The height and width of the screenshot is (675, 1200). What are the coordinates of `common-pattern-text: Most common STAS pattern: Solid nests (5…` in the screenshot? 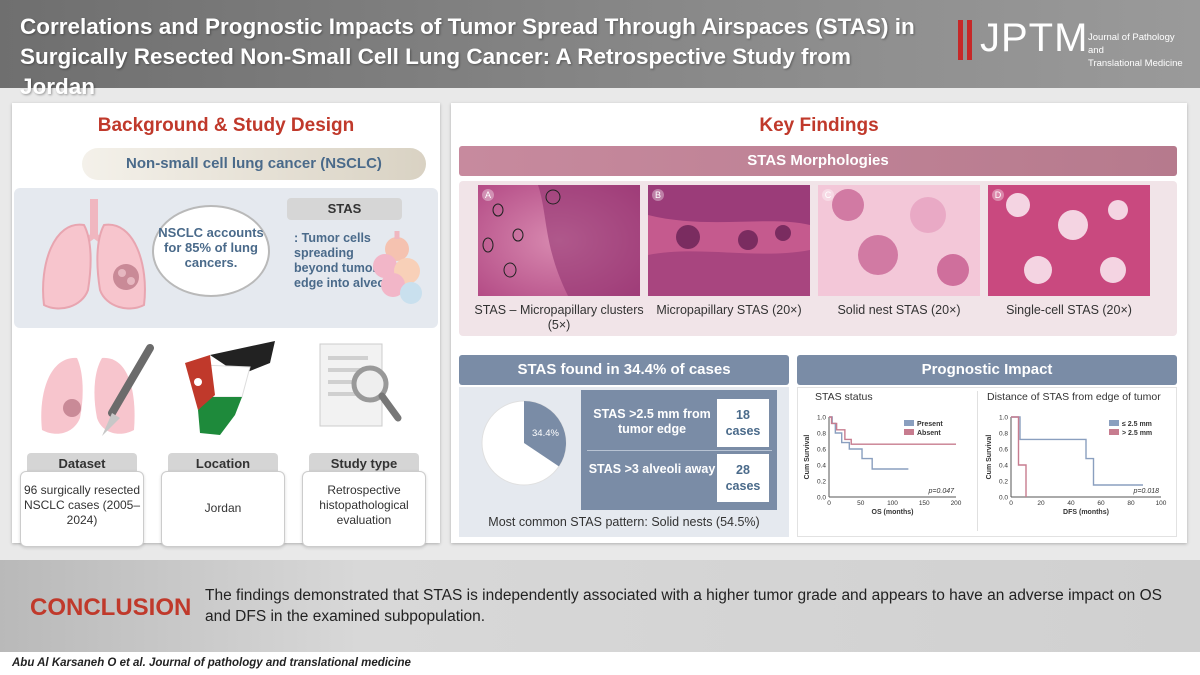 It's located at (624, 522).